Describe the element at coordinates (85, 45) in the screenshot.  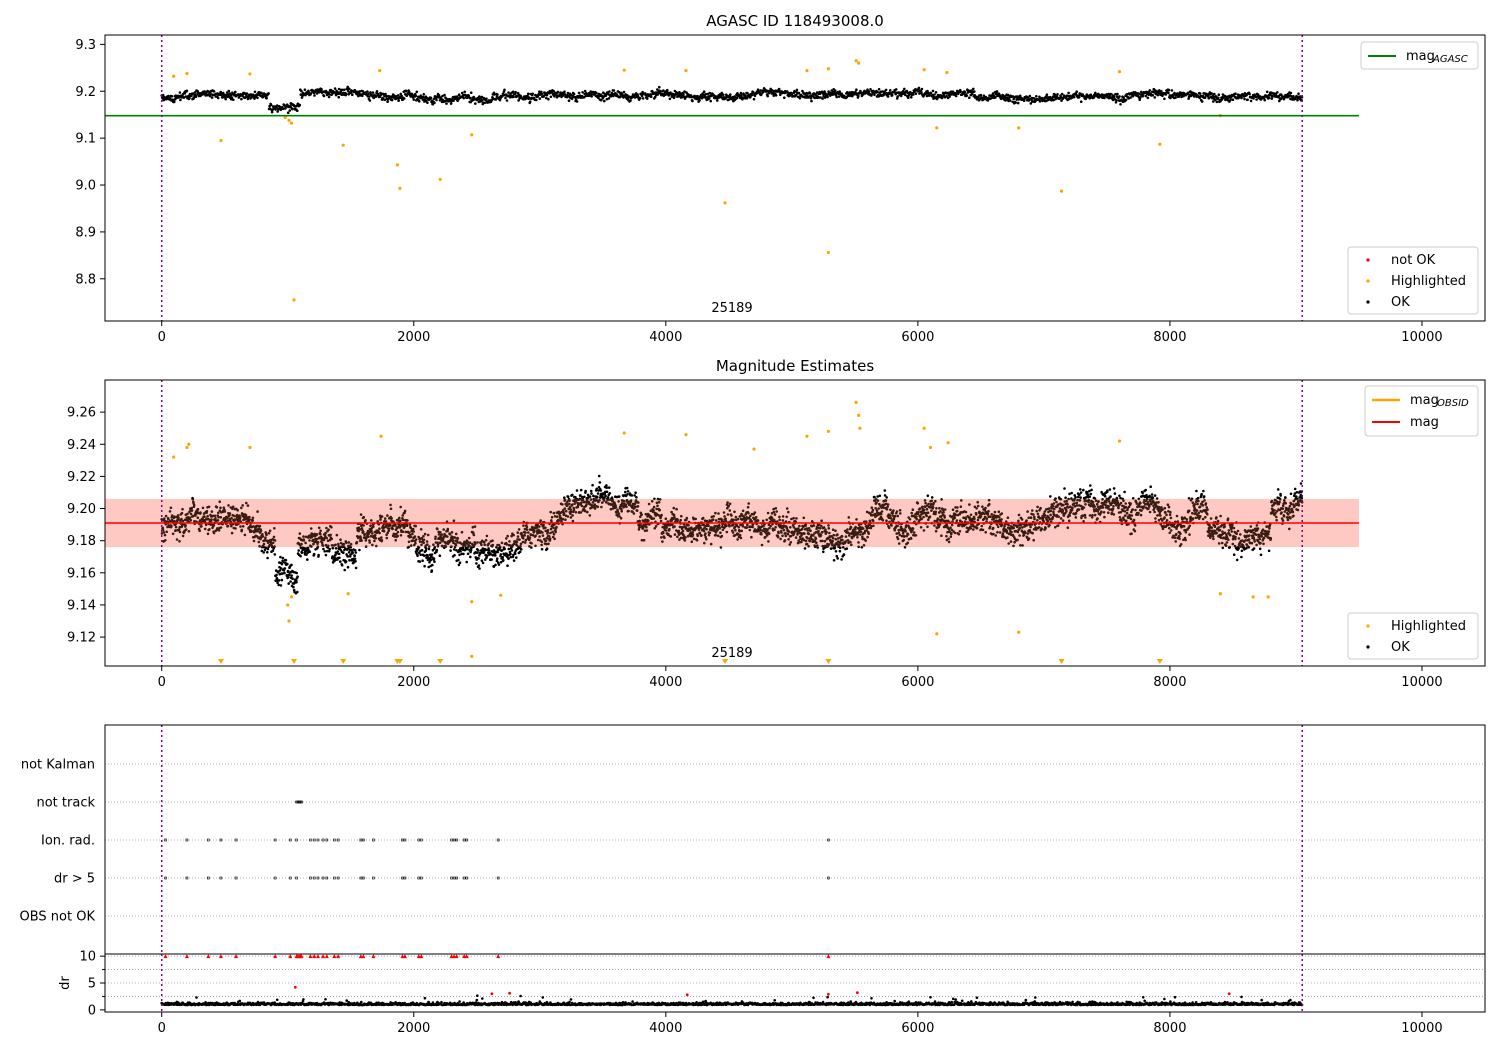
I see `agasc-ytick-label: 9.3` at that location.